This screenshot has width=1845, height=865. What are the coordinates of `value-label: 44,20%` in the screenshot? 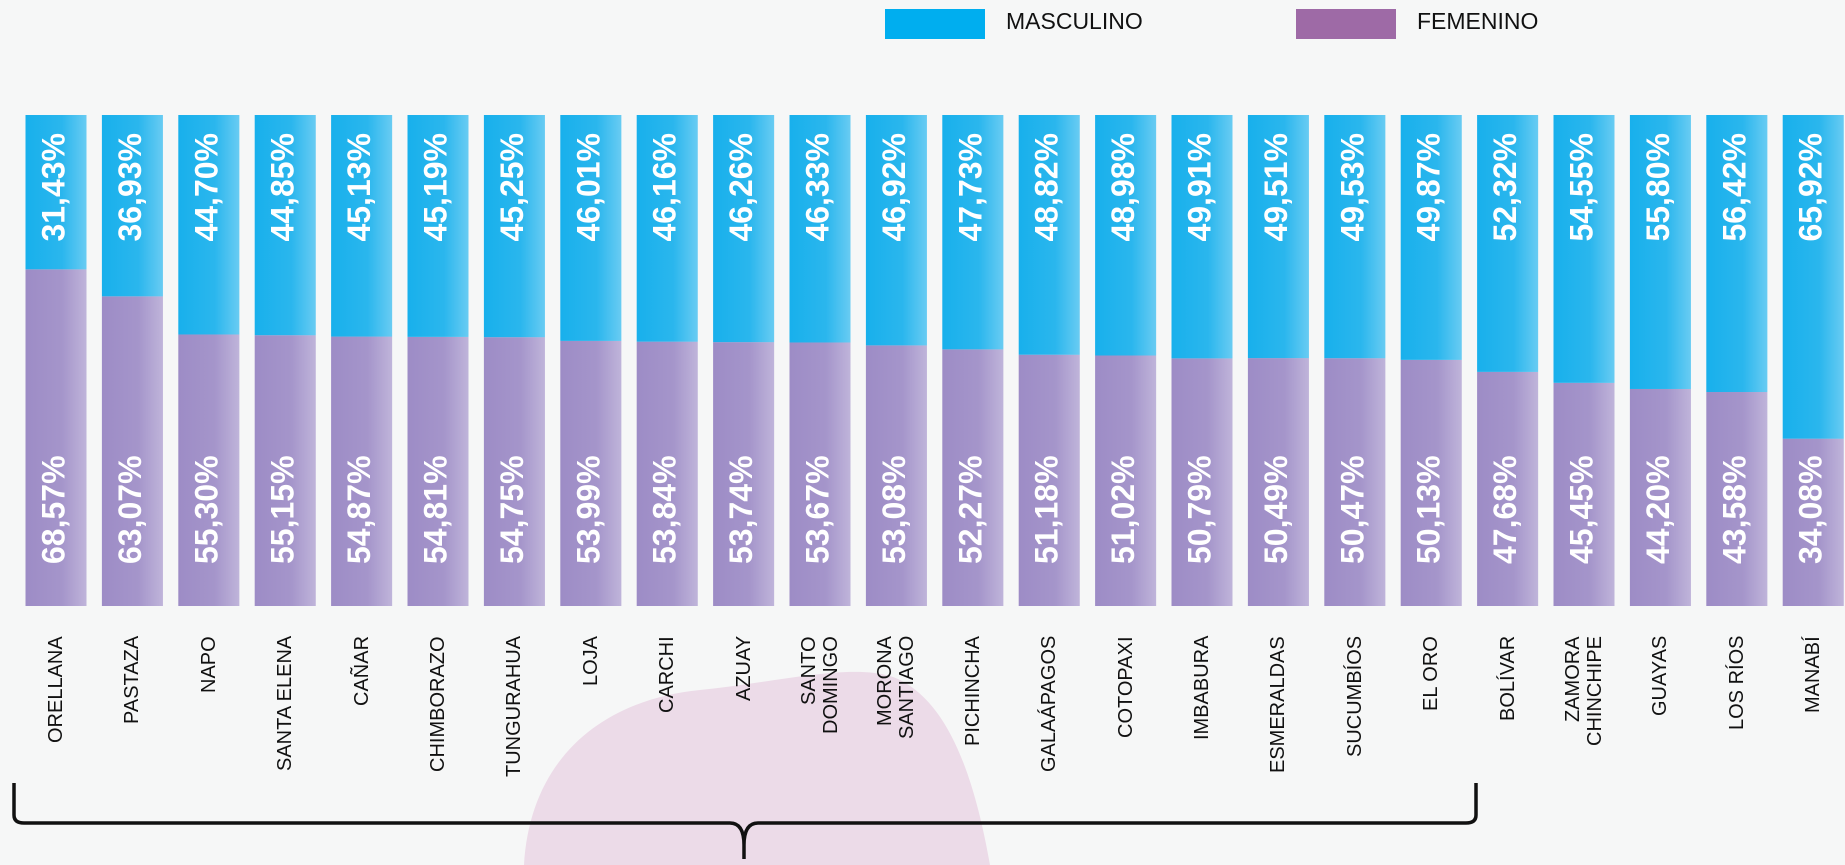 It's located at (1658, 509).